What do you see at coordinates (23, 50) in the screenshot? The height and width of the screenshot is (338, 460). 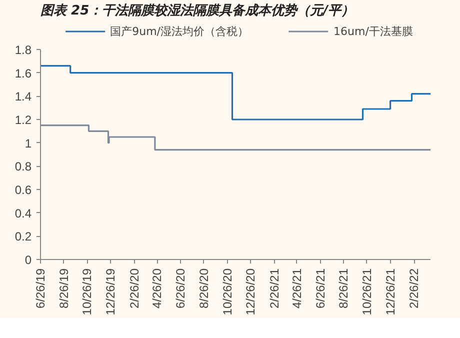 I see `y-tick-label: 1.8` at bounding box center [23, 50].